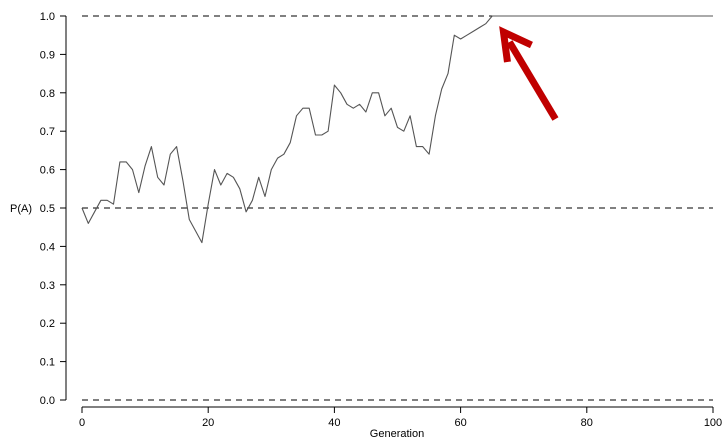 This screenshot has width=722, height=439. What do you see at coordinates (21, 209) in the screenshot?
I see `y-axis-title: P(A)` at bounding box center [21, 209].